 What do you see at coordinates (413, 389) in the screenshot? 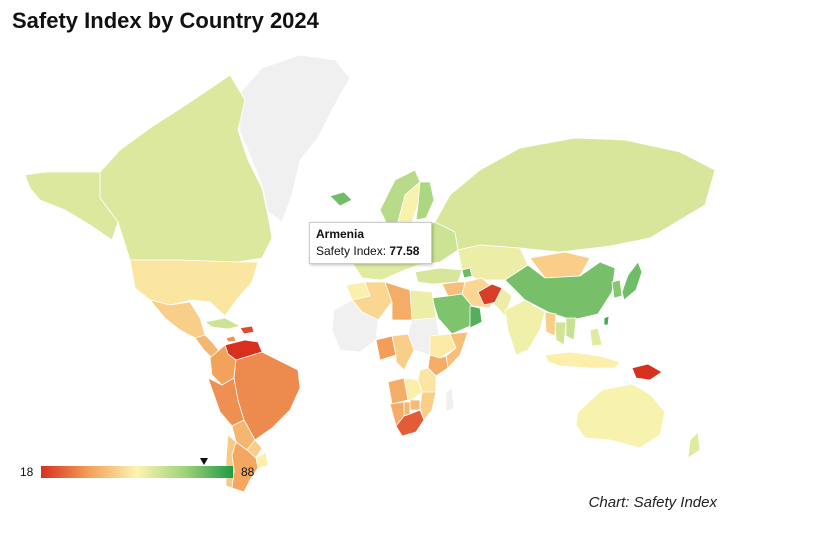
I see `country-zambia` at bounding box center [413, 389].